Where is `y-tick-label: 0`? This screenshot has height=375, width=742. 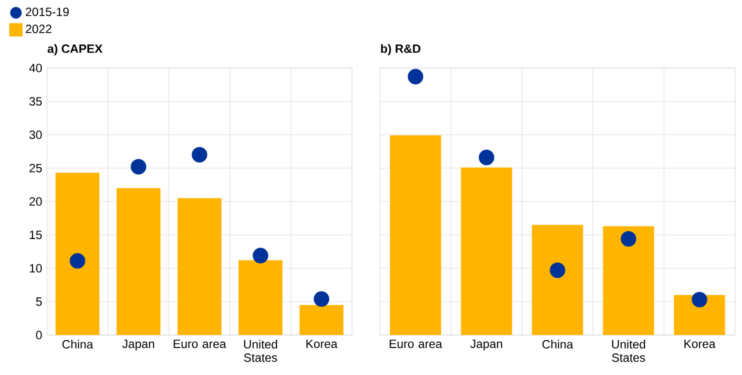
y-tick-label: 0 is located at coordinates (39, 335).